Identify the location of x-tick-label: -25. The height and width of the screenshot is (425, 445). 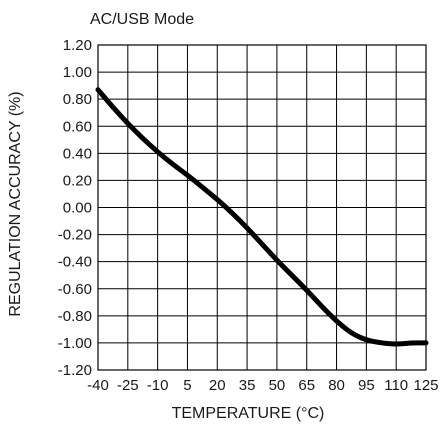
(128, 385).